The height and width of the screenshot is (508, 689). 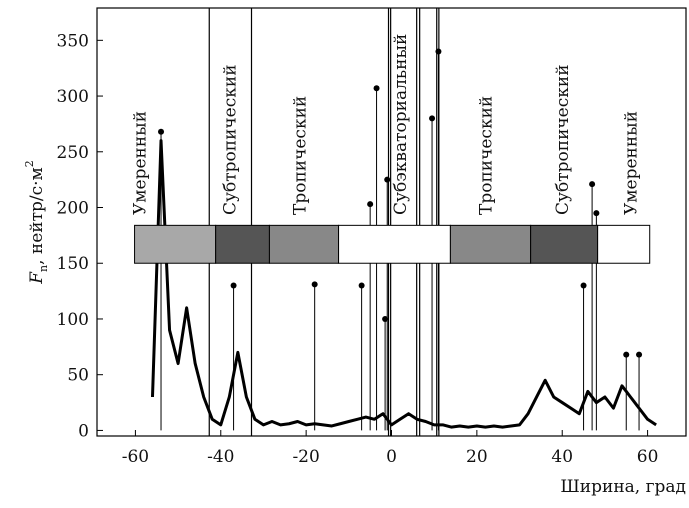 What do you see at coordinates (73, 264) in the screenshot?
I see `y-tick-label: 150` at bounding box center [73, 264].